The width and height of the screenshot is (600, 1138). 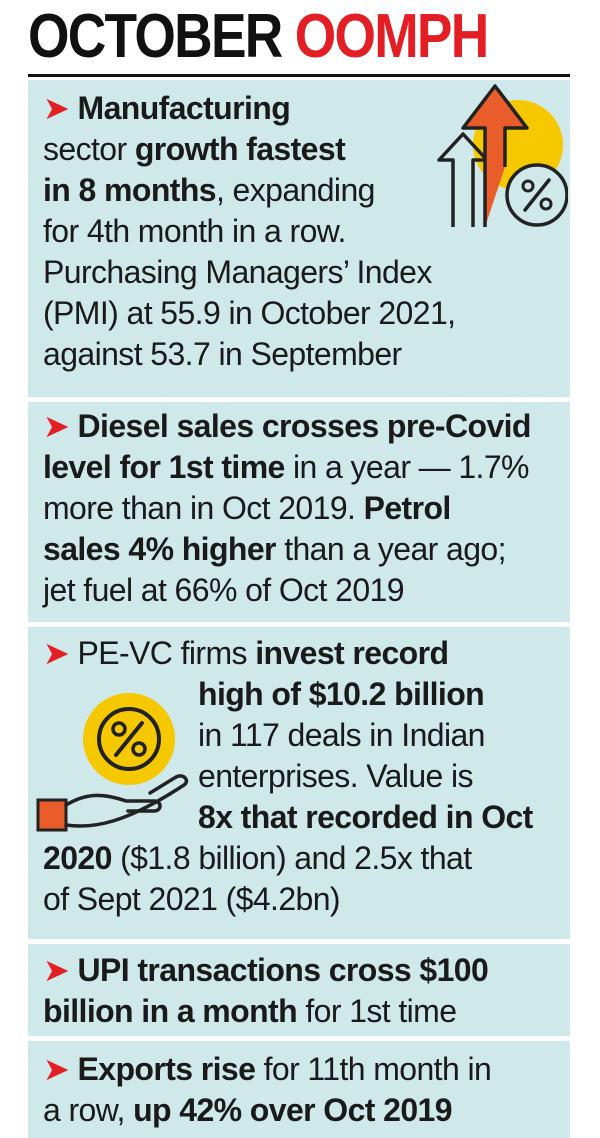 I want to click on text-line: ➤ PE-VC firms invest record, so click(x=288, y=653).